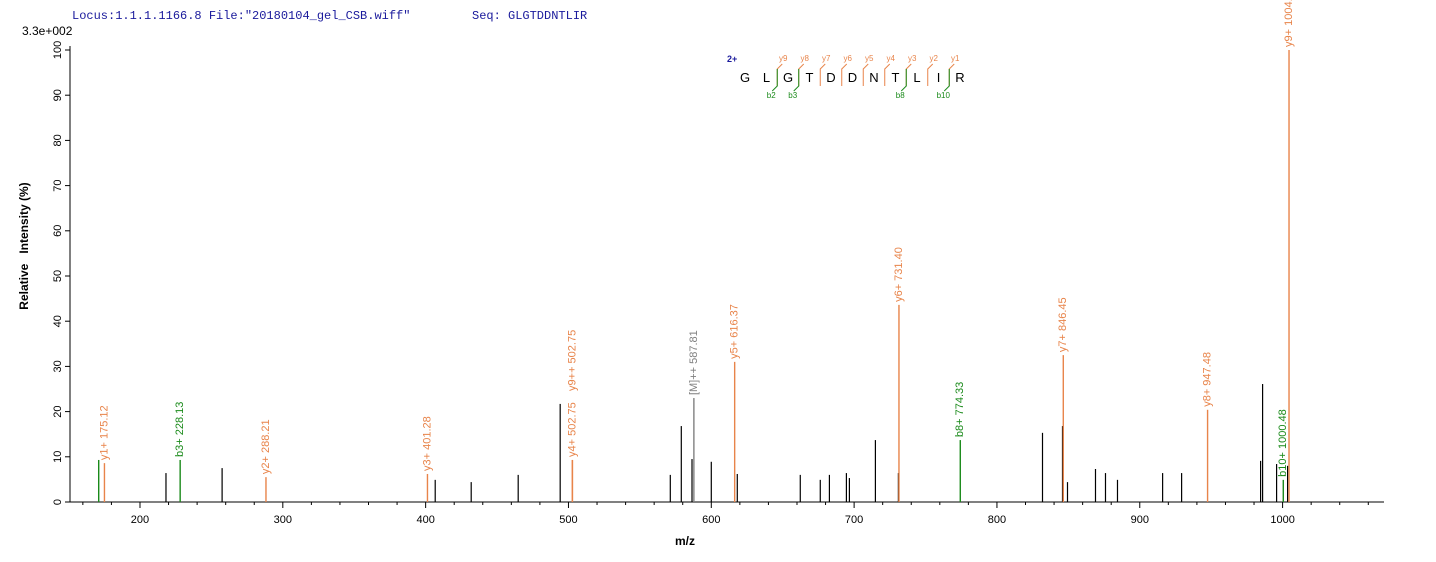 This screenshot has width=1436, height=562. Describe the element at coordinates (1063, 324) in the screenshot. I see `peak-label: y7+ 846.45` at that location.